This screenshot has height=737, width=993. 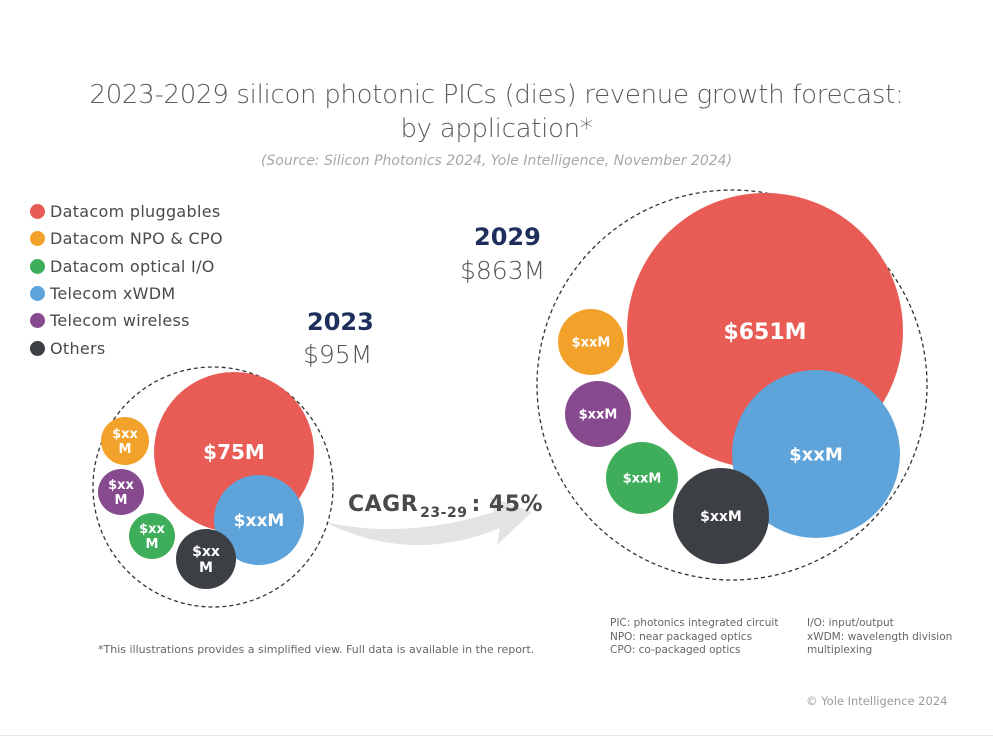 I want to click on copyright: © Yole Intelligence 2024, so click(x=877, y=701).